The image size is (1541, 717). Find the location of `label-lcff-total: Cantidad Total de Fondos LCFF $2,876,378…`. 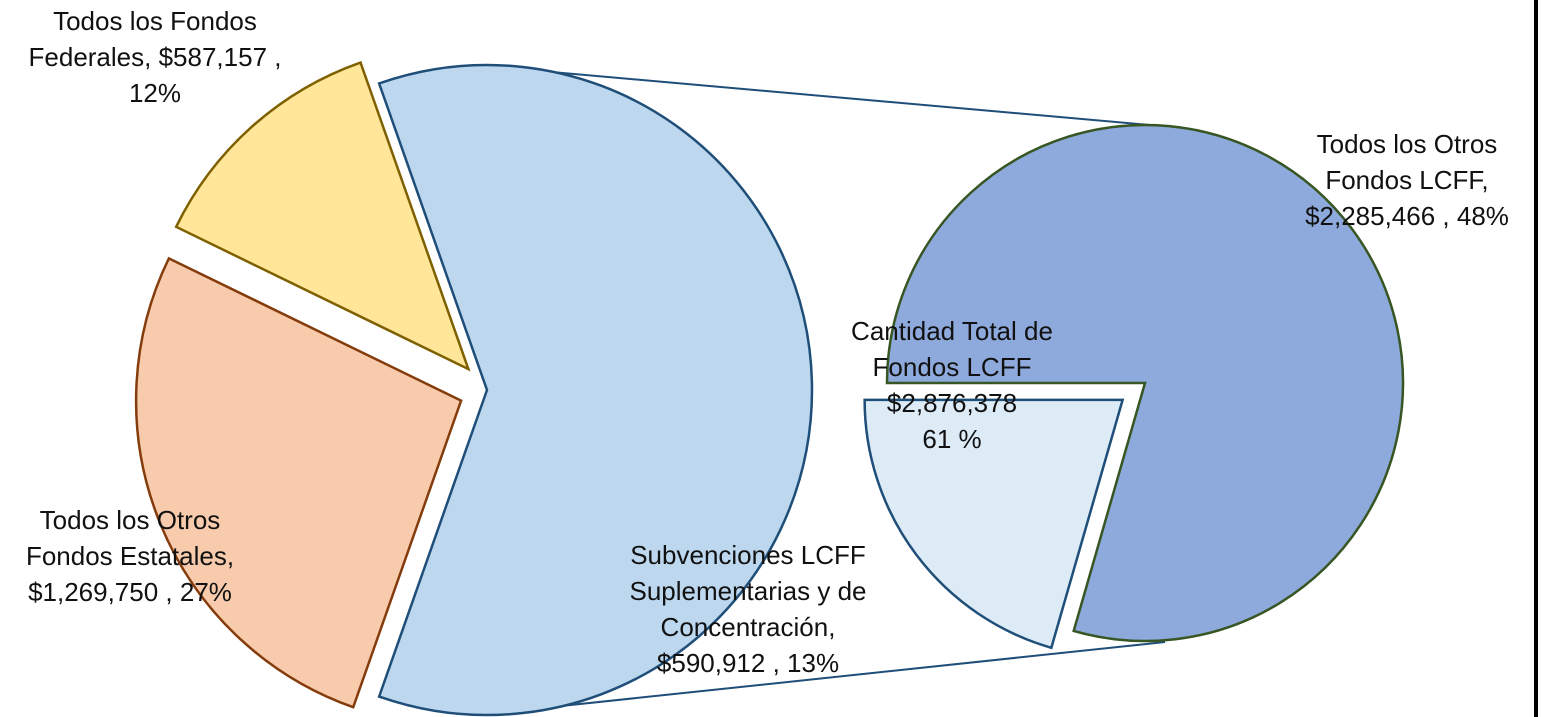

label-lcff-total: Cantidad Total de Fondos LCFF $2,876,378… is located at coordinates (952, 385).